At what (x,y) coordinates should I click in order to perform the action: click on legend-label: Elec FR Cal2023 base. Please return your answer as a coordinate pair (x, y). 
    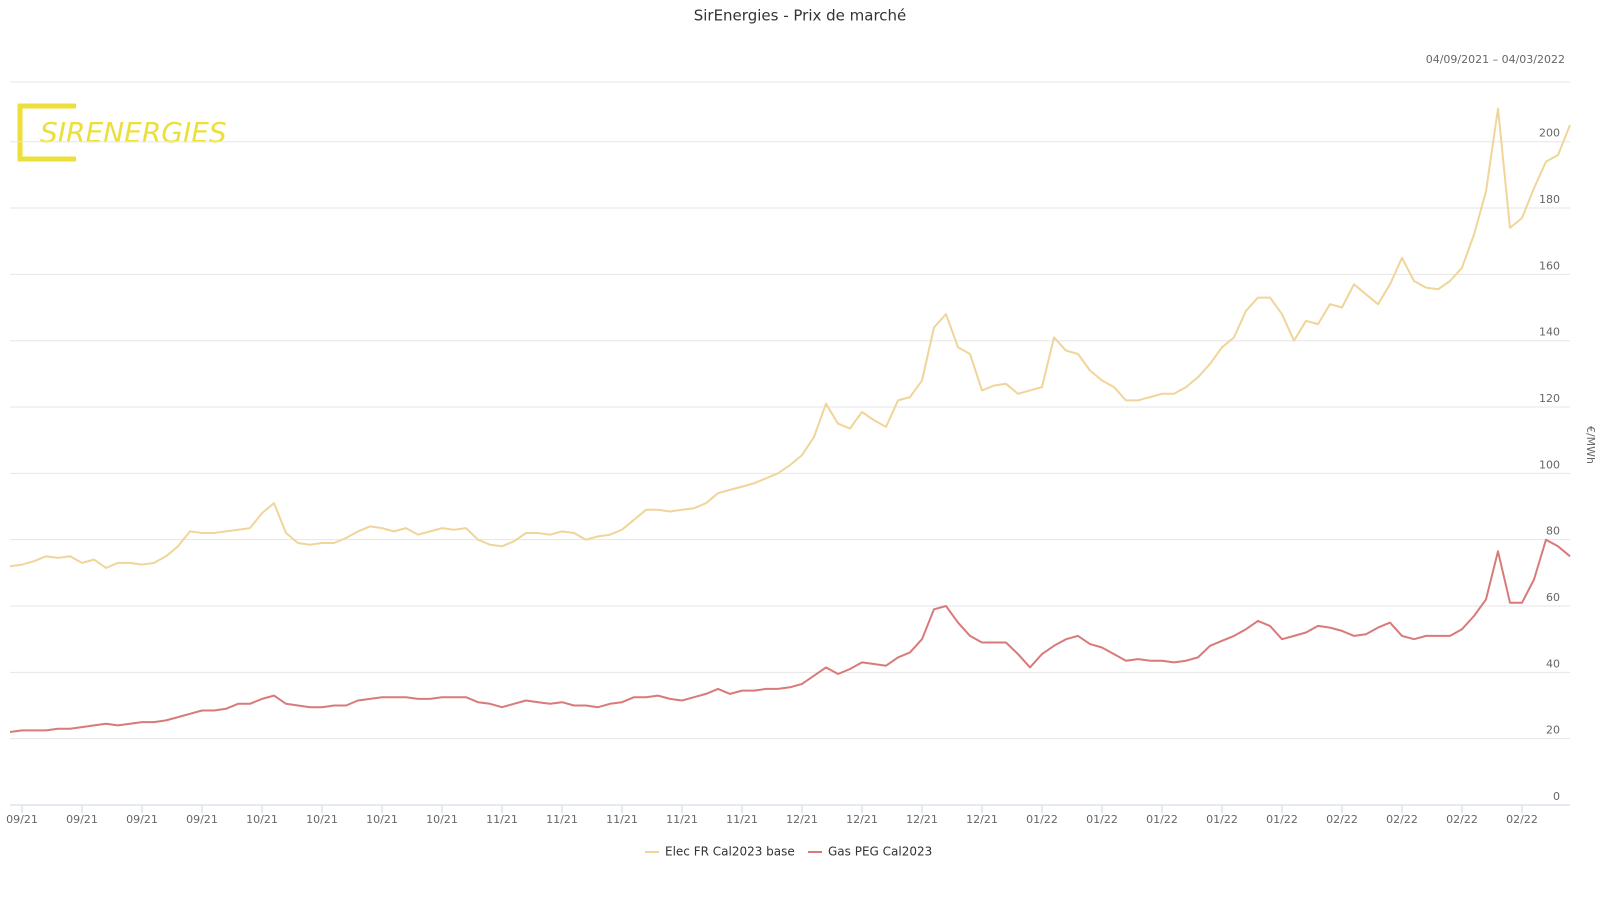
    Looking at the image, I should click on (730, 852).